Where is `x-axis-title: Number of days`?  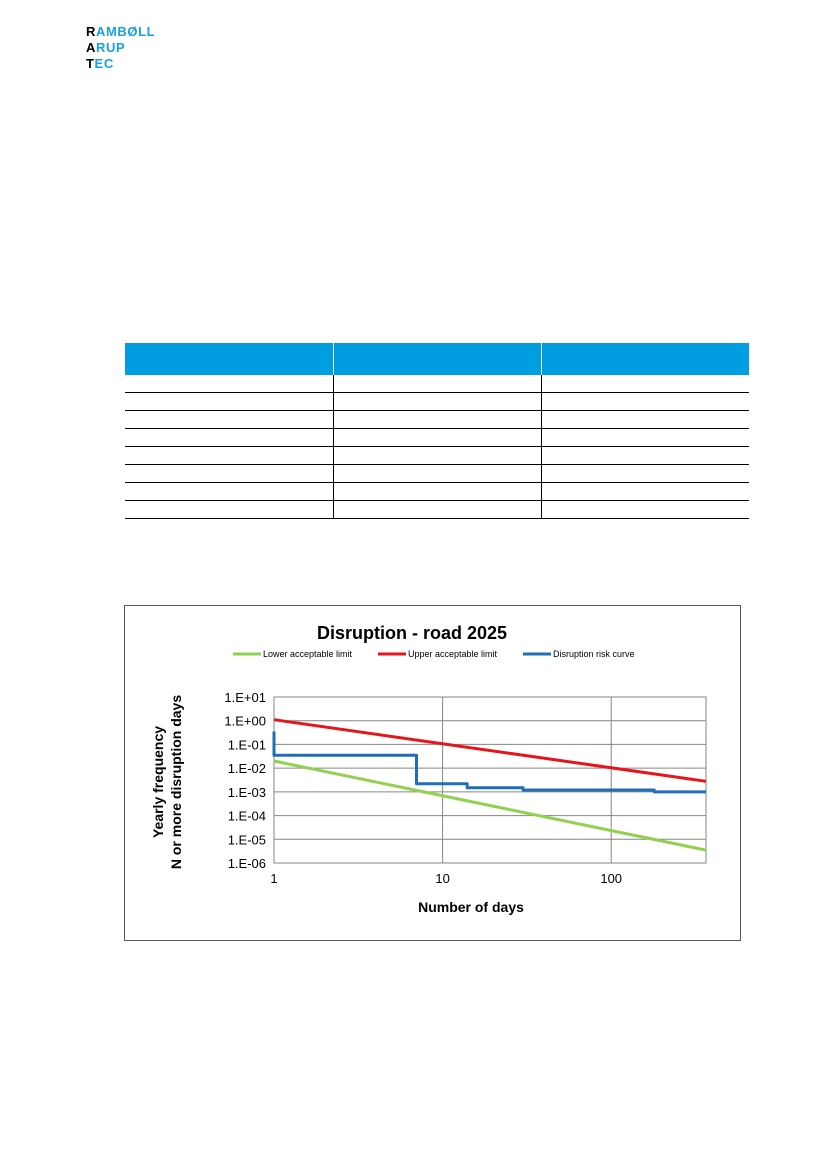
x-axis-title: Number of days is located at coordinates (471, 907).